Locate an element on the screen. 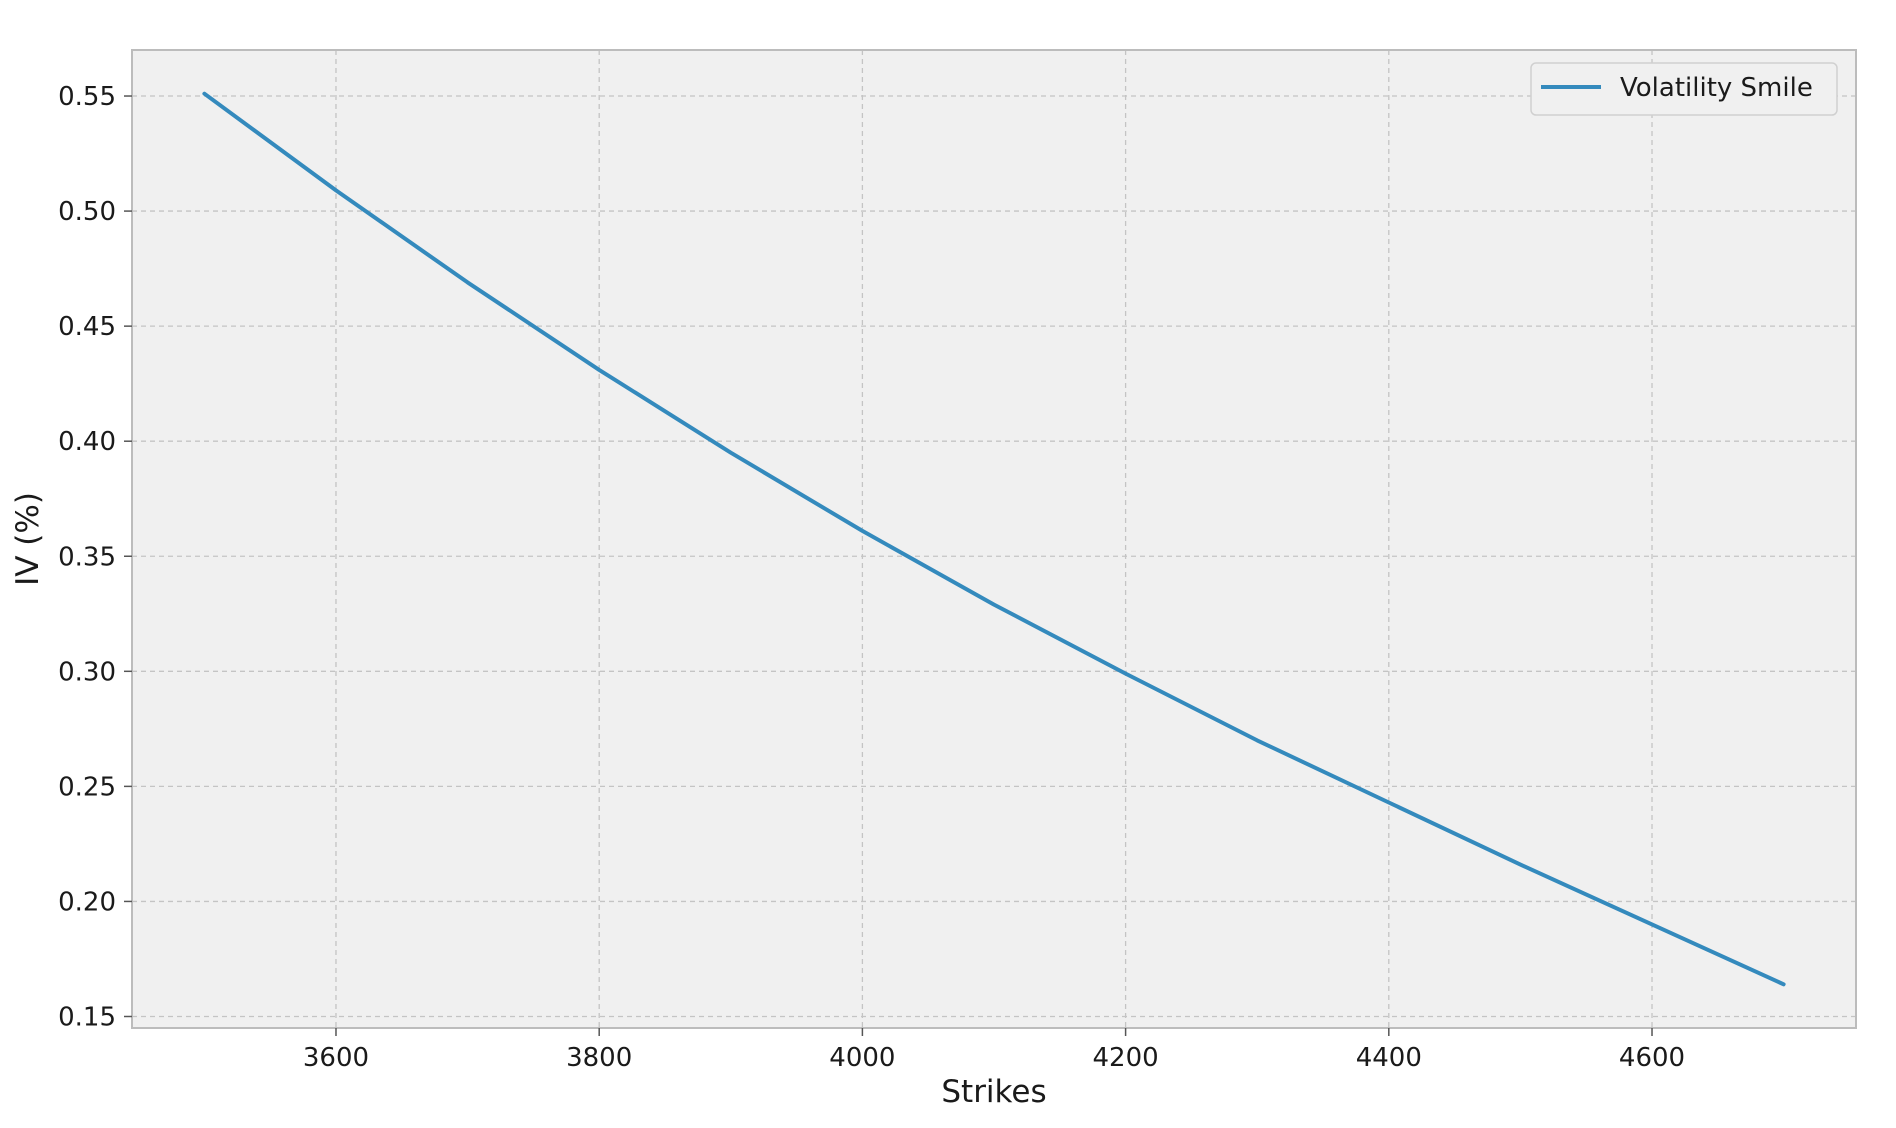 Image resolution: width=1896 pixels, height=1128 pixels. y-tick-label: 0.20 is located at coordinates (87, 902).